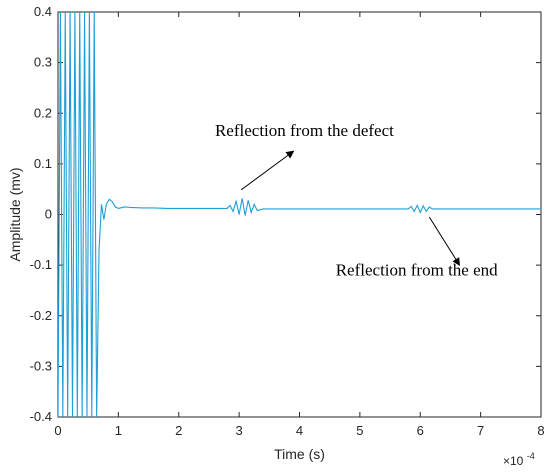  Describe the element at coordinates (480, 430) in the screenshot. I see `x-tick-label: 7` at that location.